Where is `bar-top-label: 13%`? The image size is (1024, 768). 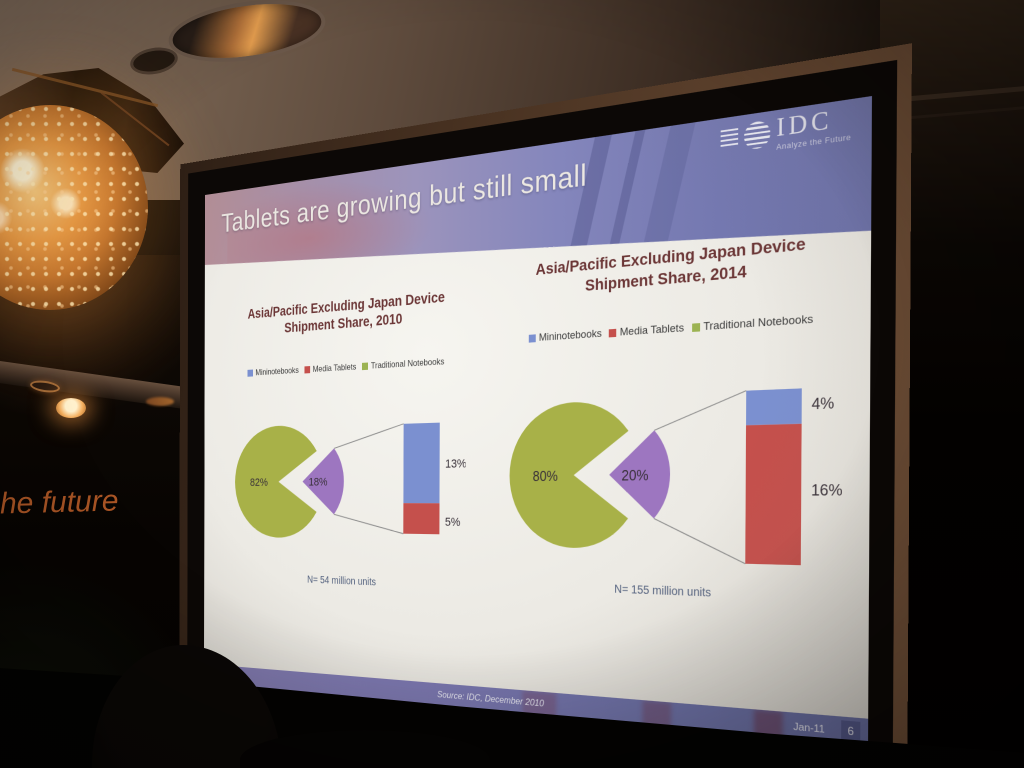 bar-top-label: 13% is located at coordinates (455, 464).